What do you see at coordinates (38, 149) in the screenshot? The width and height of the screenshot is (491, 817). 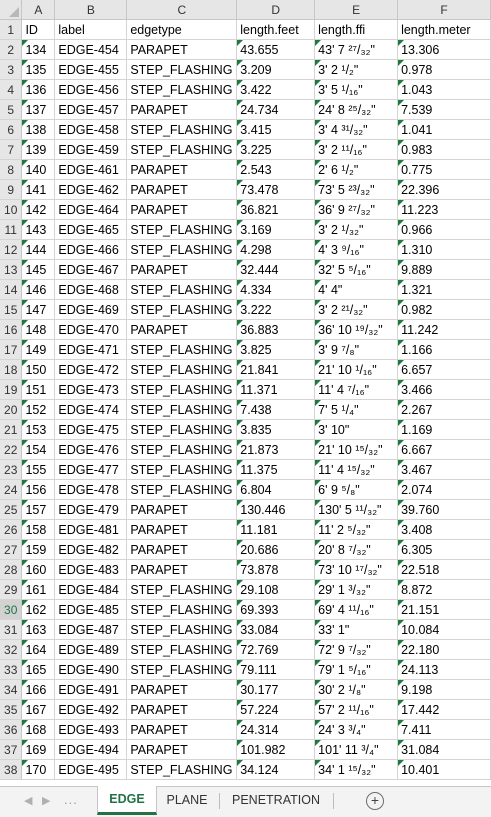 I see `cell-id: 139` at bounding box center [38, 149].